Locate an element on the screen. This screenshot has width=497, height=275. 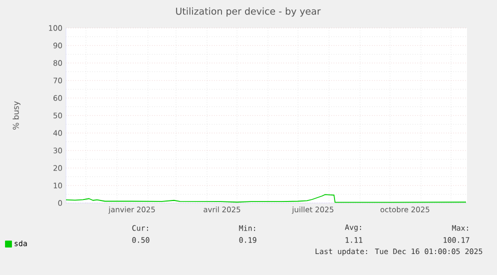
chart-title: Utilization per device - by year is located at coordinates (248, 12).